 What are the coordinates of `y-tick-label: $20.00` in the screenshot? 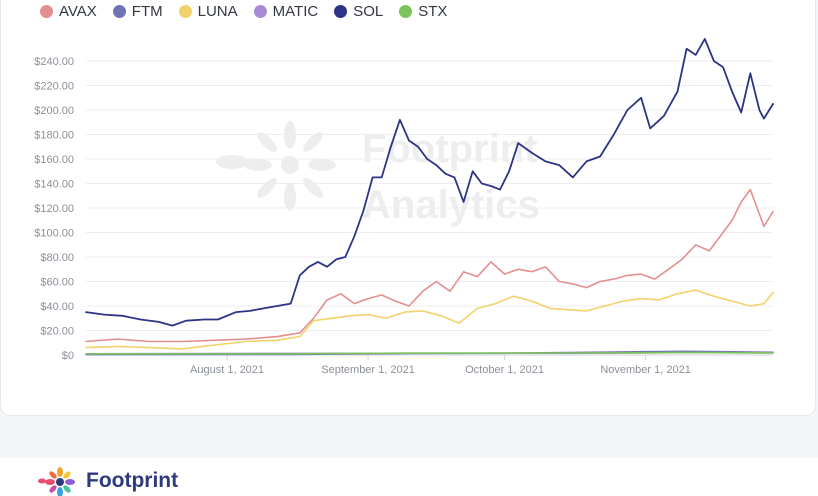 It's located at (57, 332).